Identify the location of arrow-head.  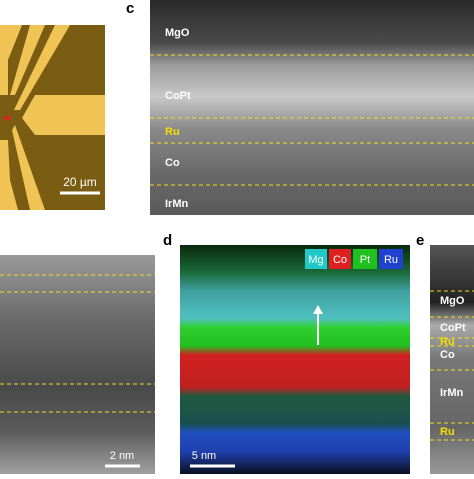
(318, 309).